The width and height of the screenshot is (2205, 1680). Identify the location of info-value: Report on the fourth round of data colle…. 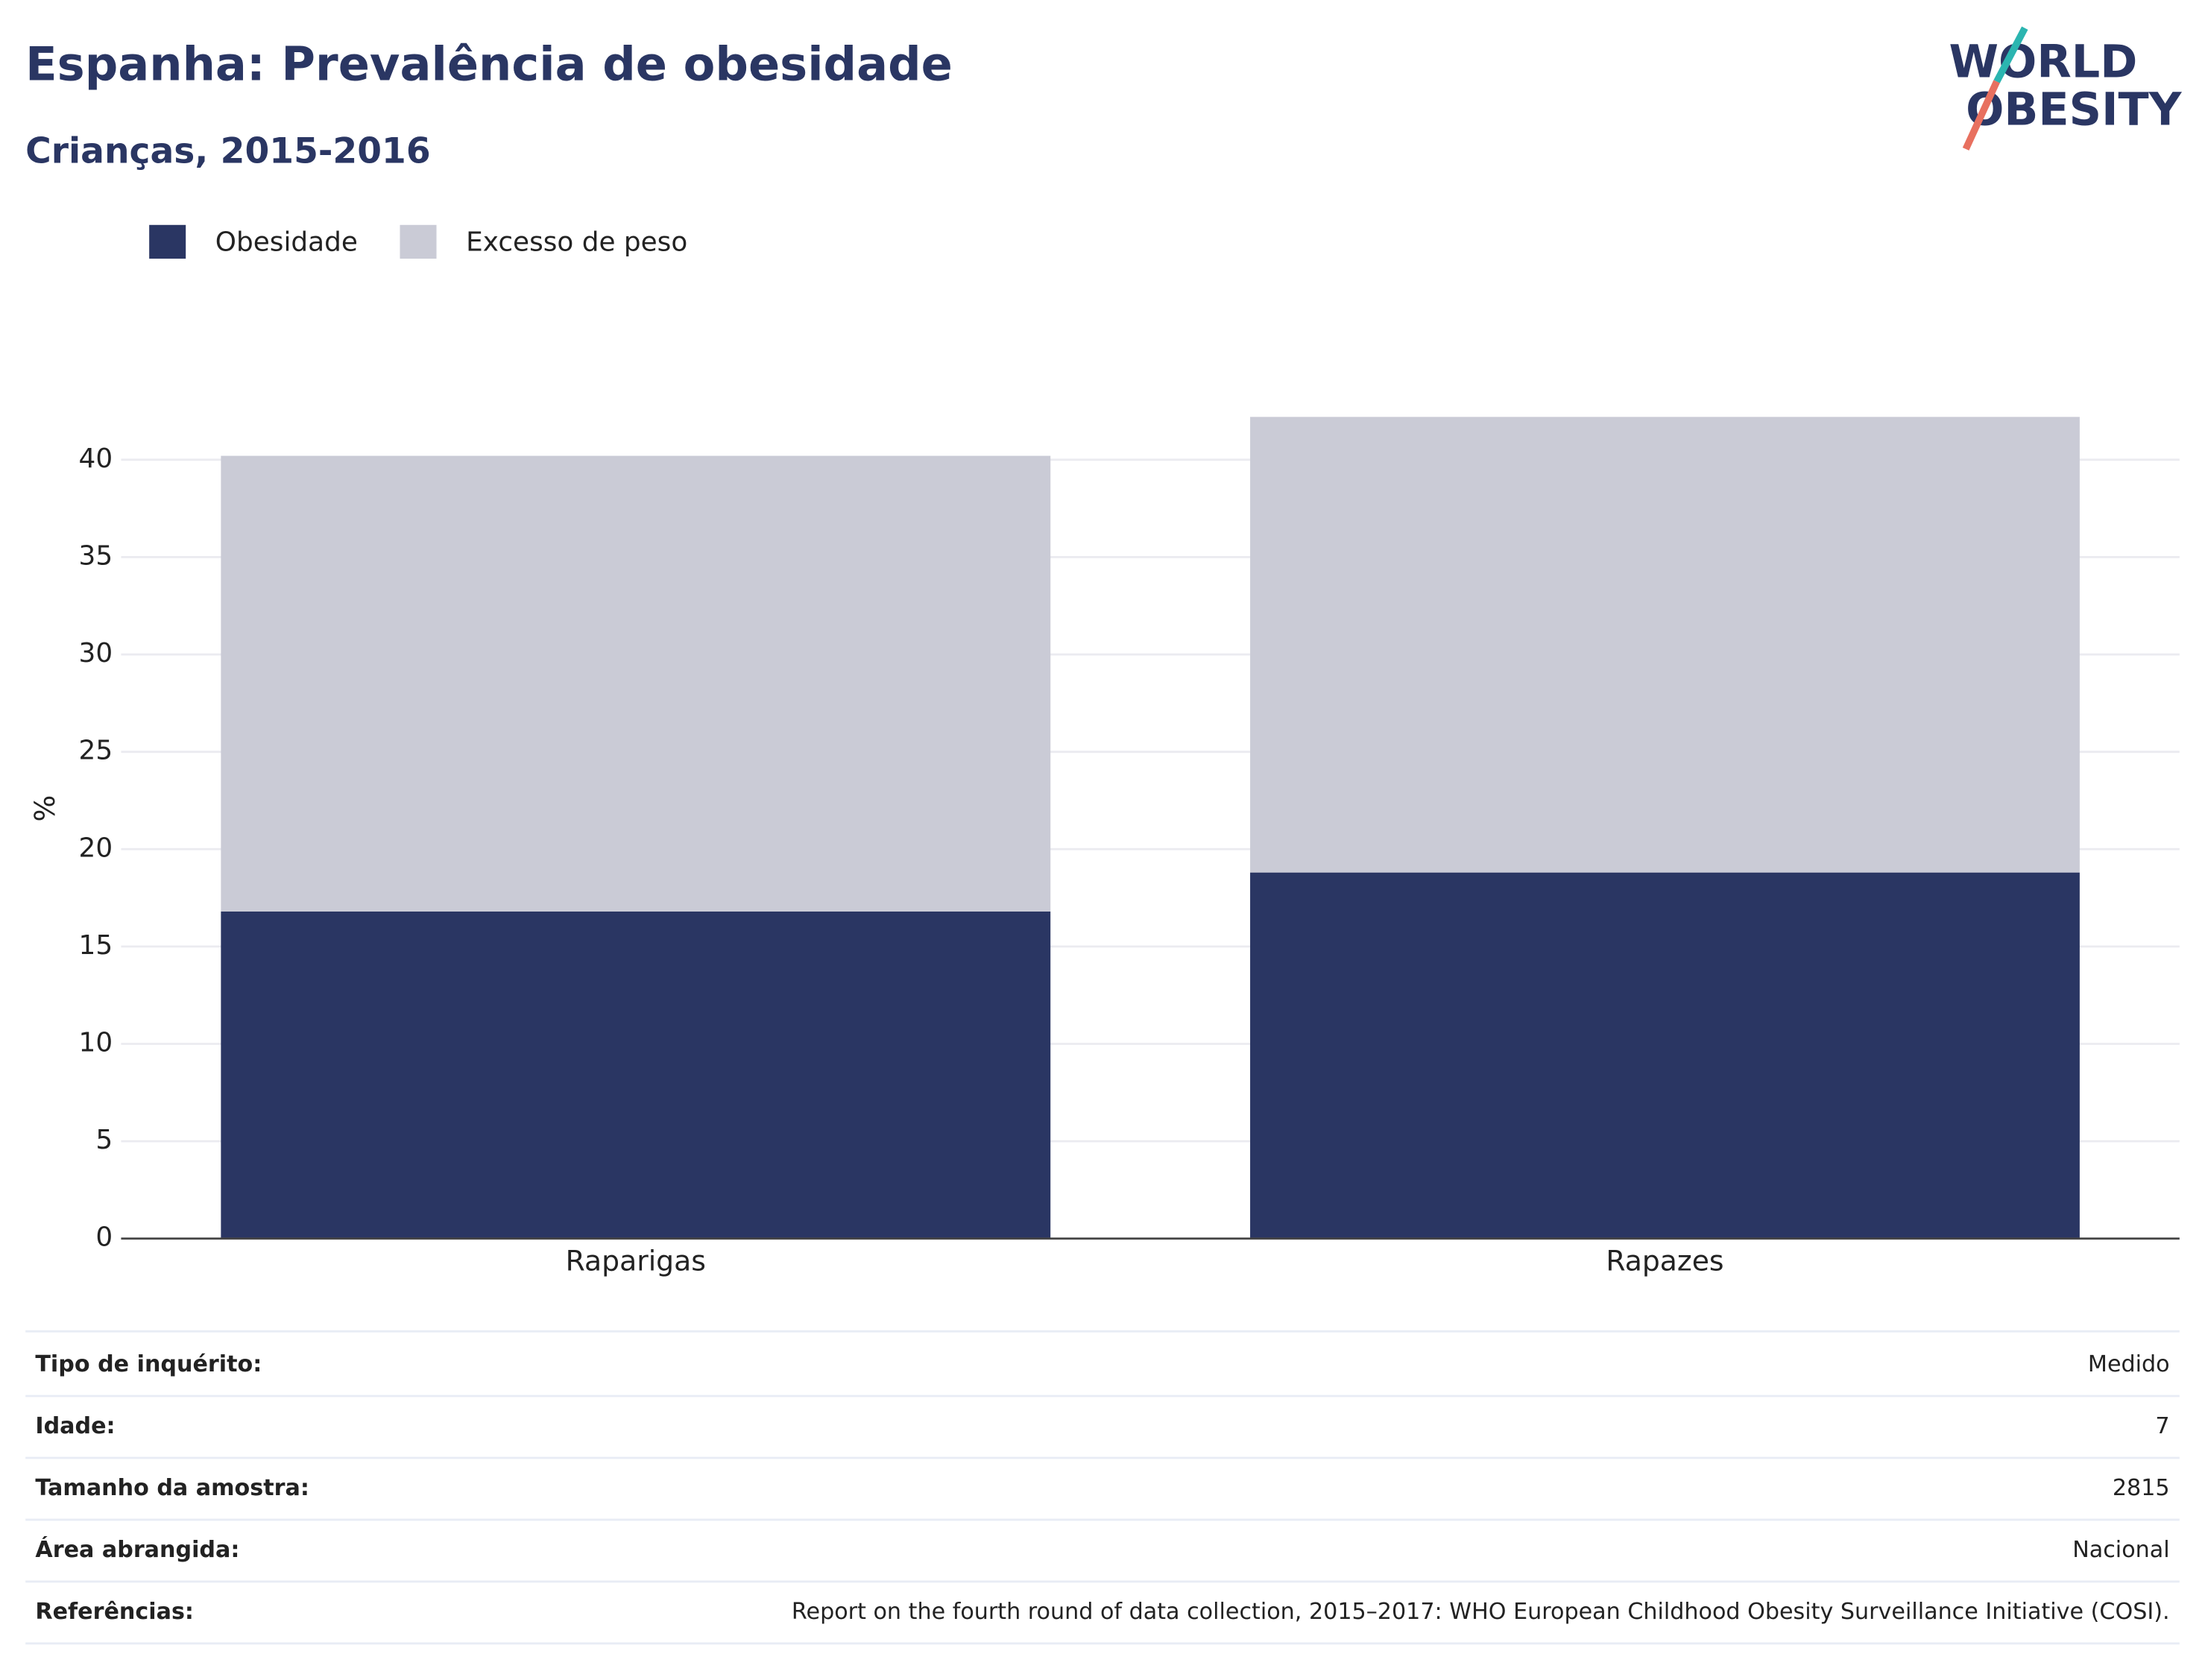
(1481, 1612).